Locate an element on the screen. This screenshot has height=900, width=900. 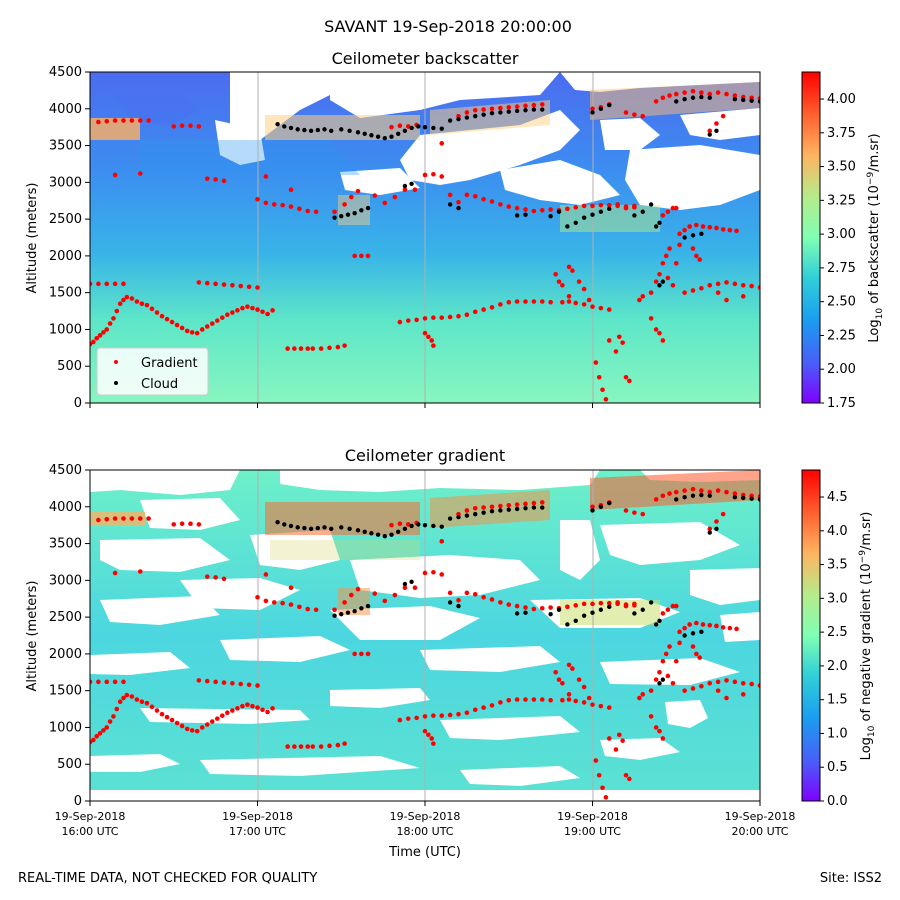
gradient-cloud-points is located at coordinates (517, 589).